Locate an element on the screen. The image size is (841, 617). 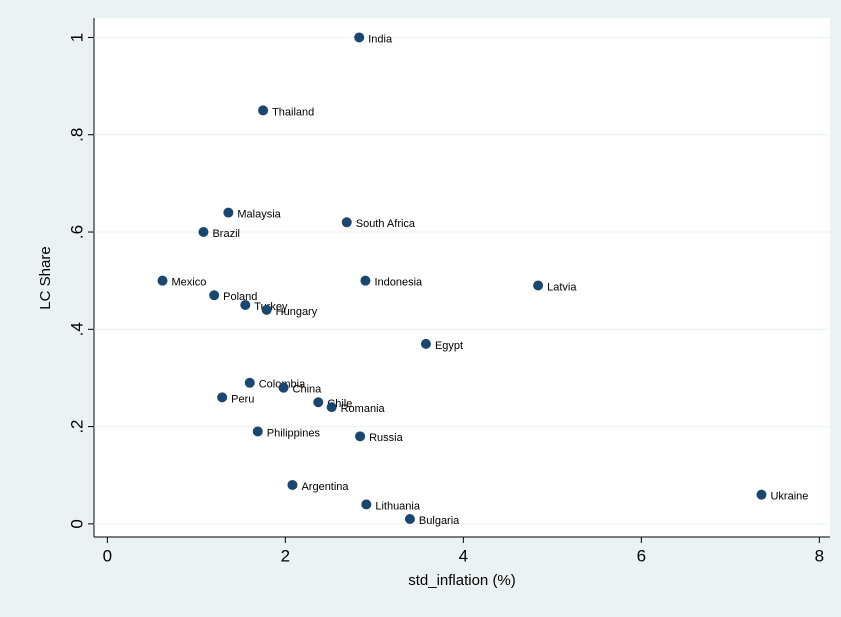
point-label: Argentina is located at coordinates (325, 487).